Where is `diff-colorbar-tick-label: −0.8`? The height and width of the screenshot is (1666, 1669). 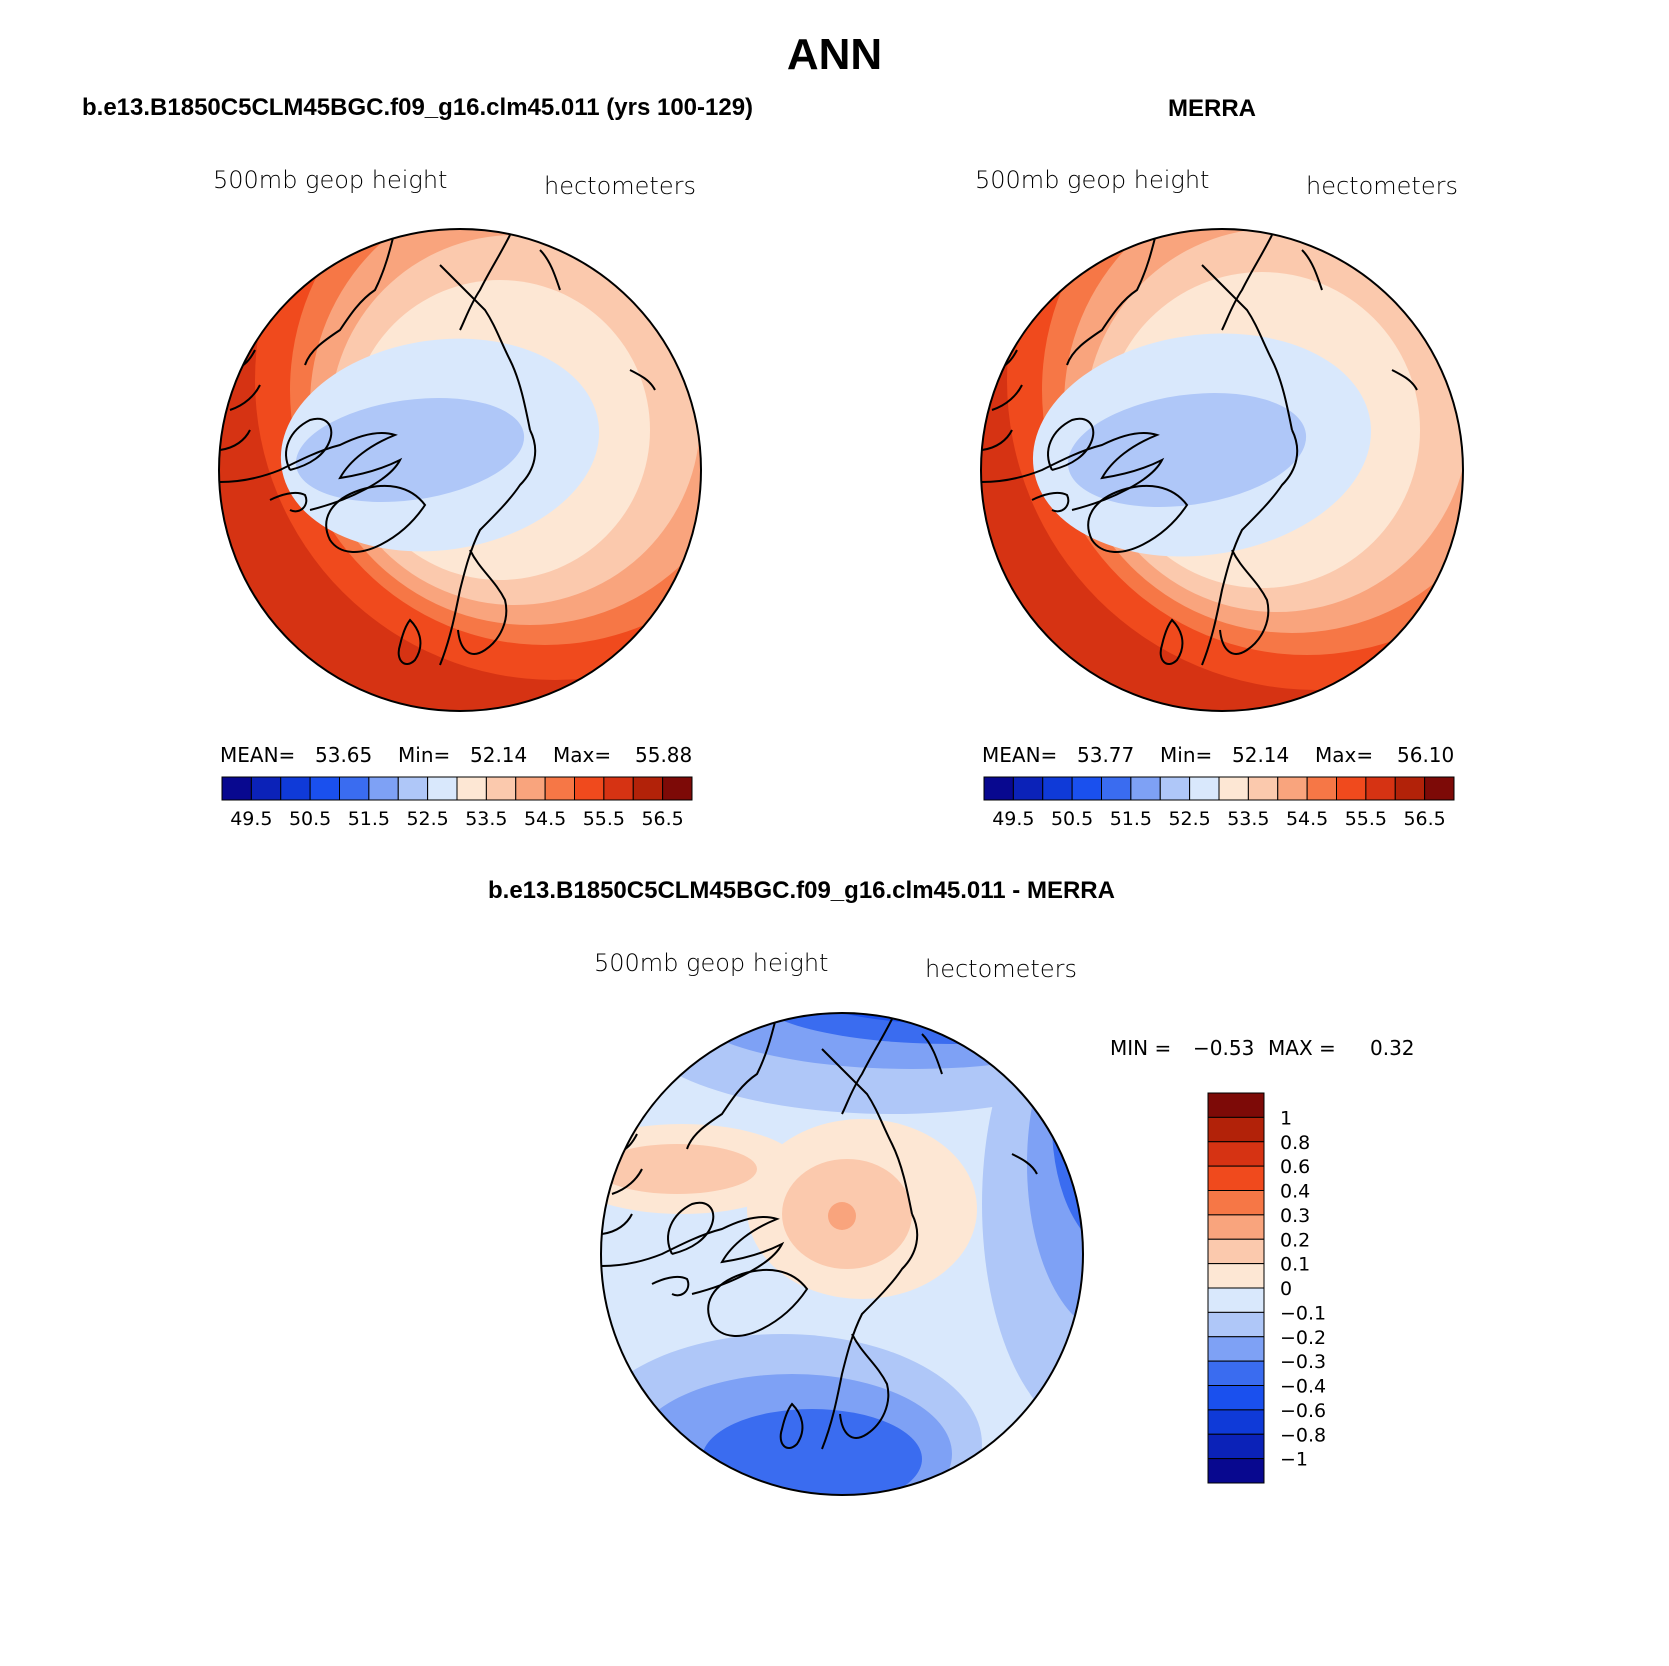 diff-colorbar-tick-label: −0.8 is located at coordinates (1303, 1435).